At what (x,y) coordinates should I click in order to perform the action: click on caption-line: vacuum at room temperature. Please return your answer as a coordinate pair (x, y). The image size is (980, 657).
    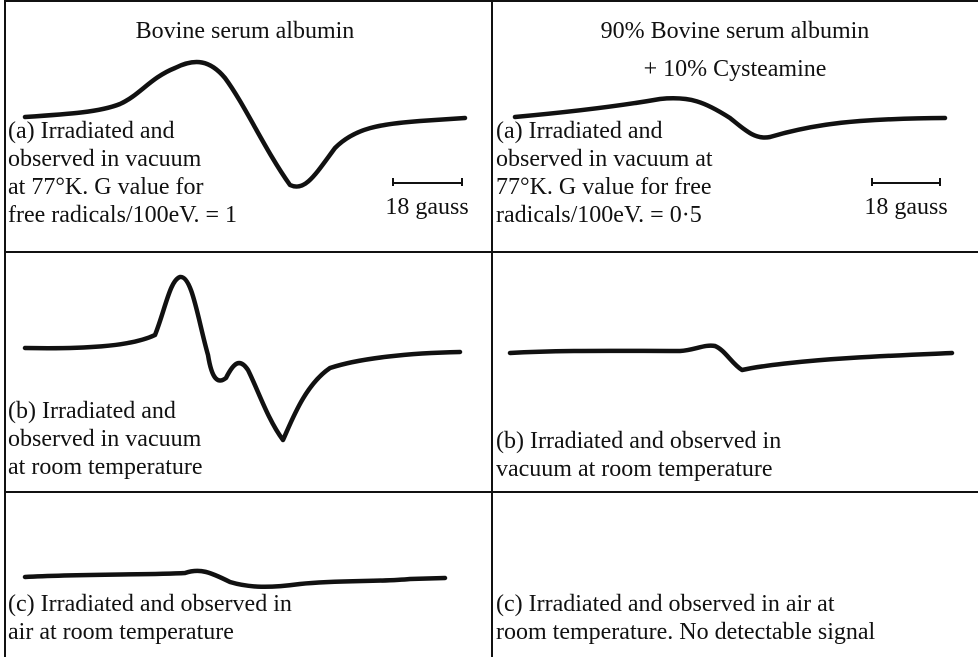
    Looking at the image, I should click on (634, 469).